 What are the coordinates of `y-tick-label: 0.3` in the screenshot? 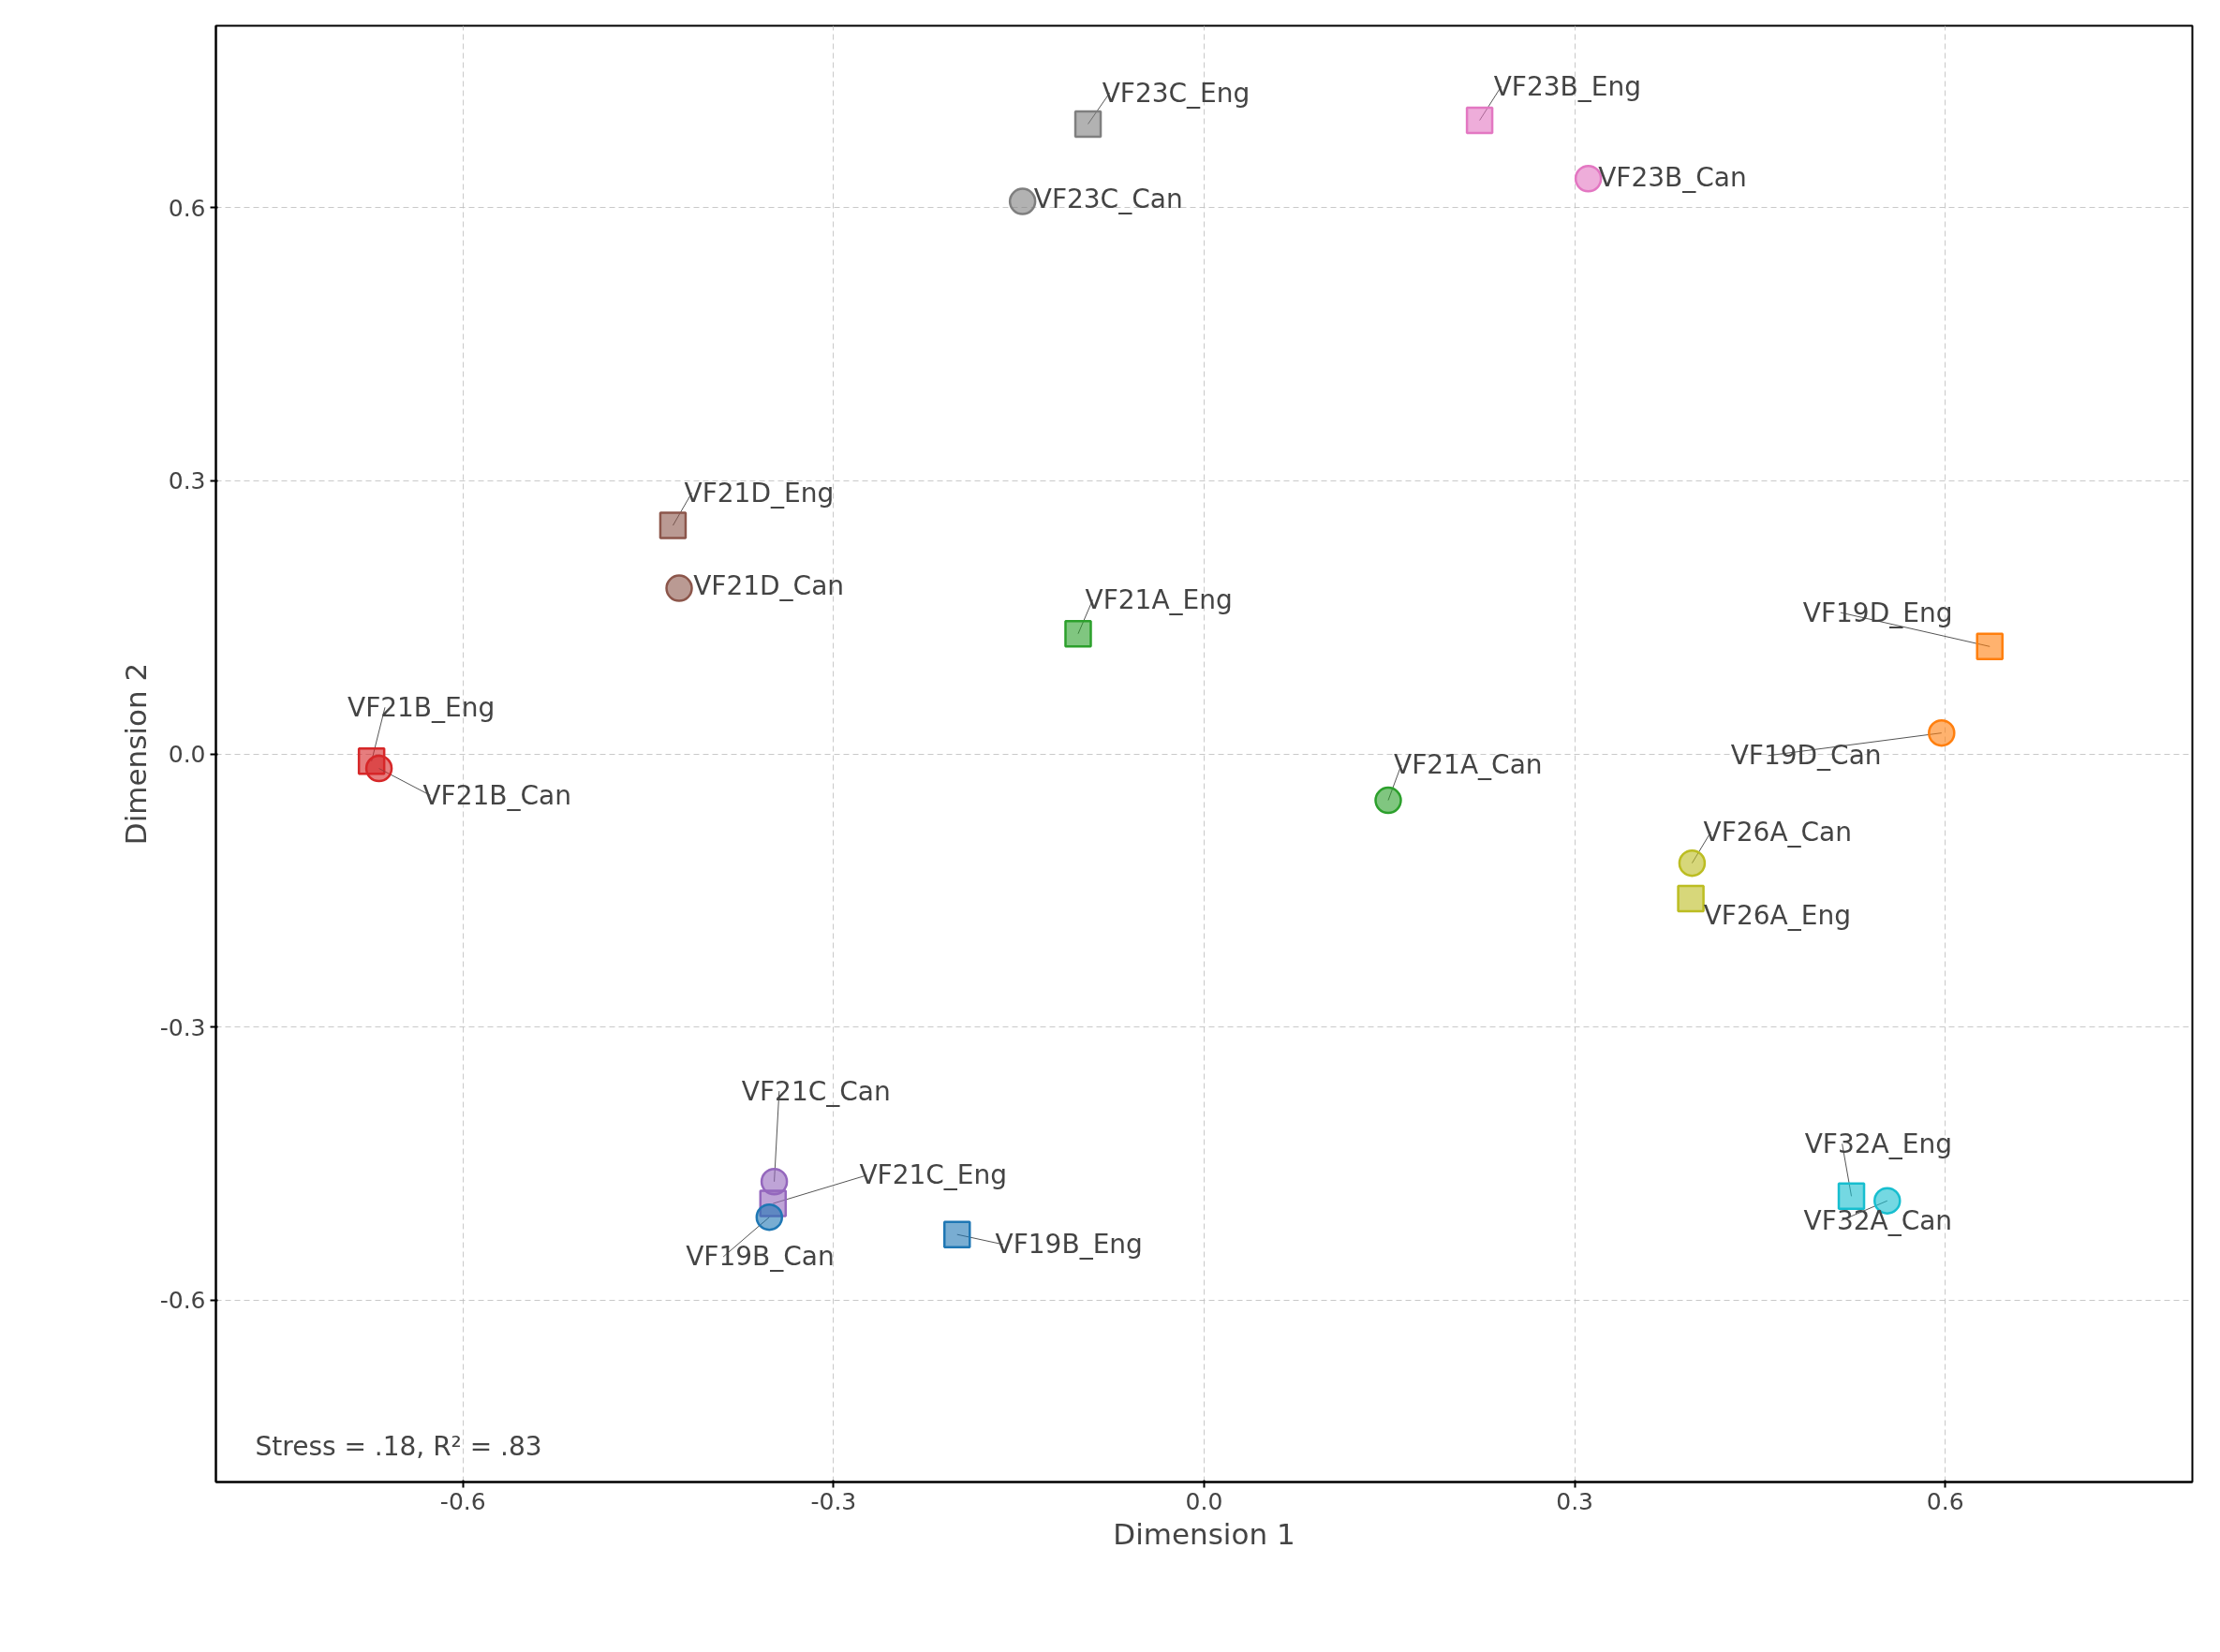 It's located at (187, 481).